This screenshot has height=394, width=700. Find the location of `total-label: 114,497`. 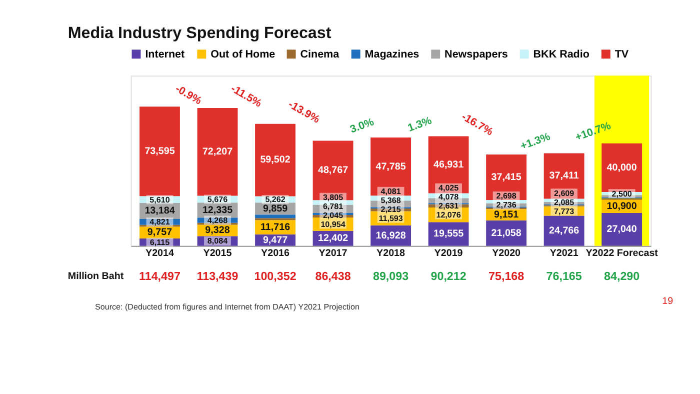

total-label: 114,497 is located at coordinates (159, 276).